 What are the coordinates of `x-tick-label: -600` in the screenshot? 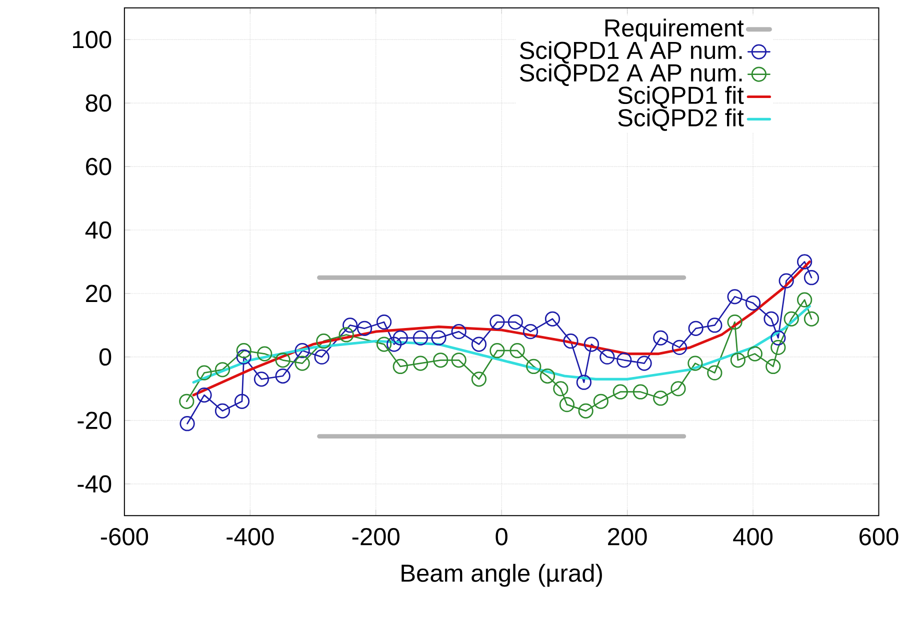 It's located at (124, 537).